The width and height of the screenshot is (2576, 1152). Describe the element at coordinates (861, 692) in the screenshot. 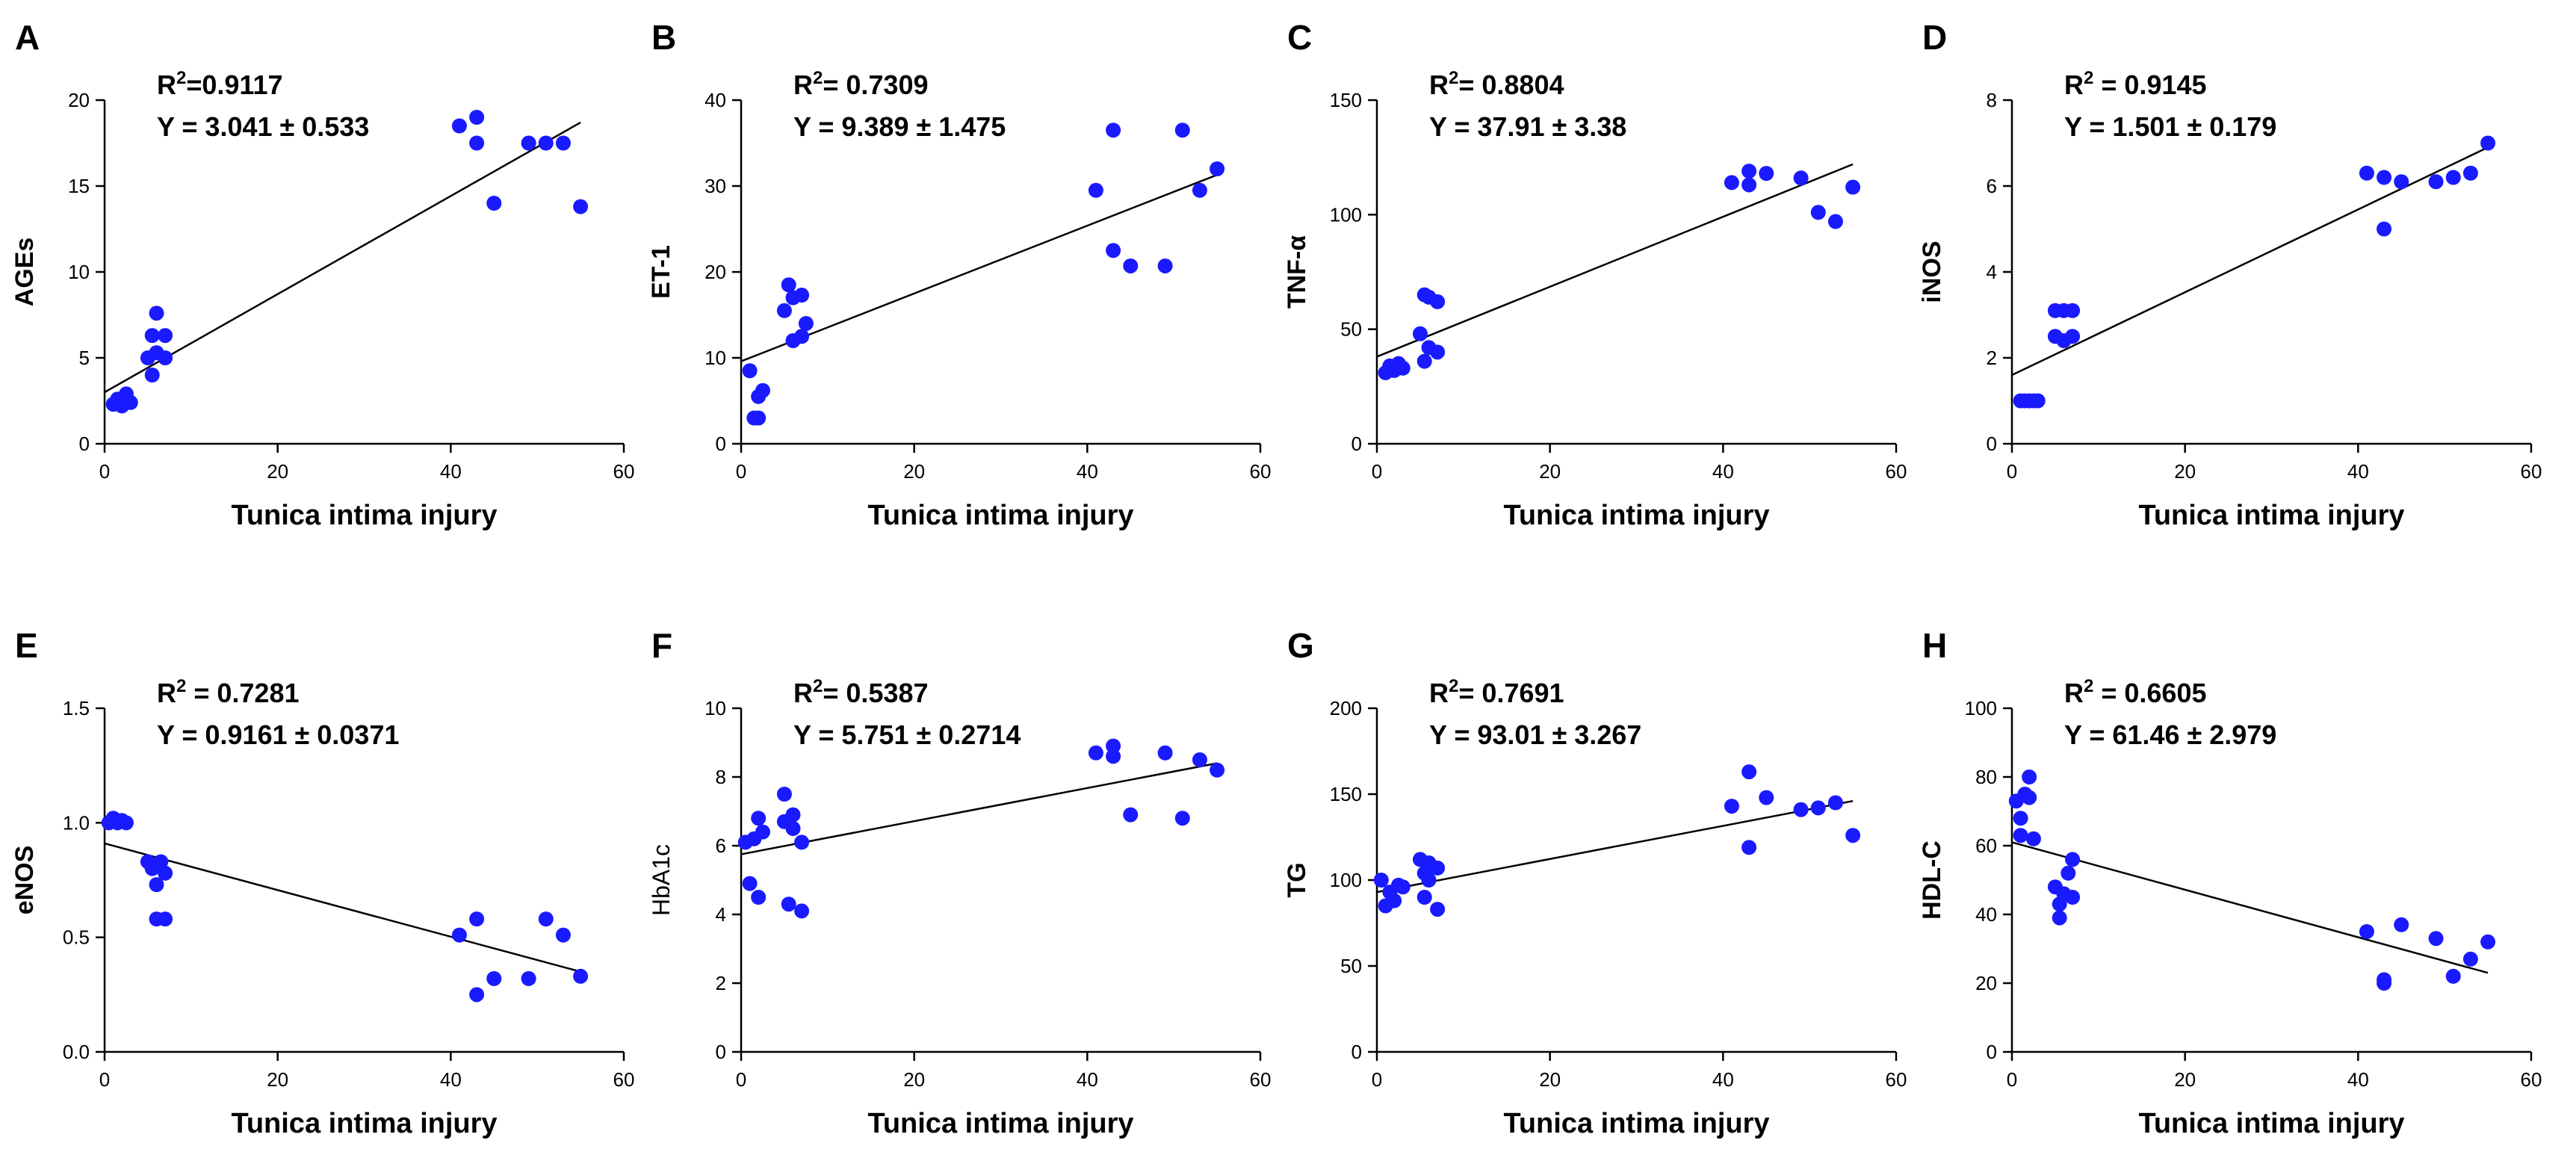

I see `r-squared-annotation: R2= 0.5387` at that location.